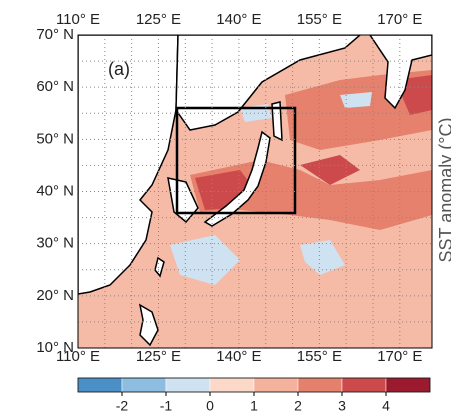 The image size is (451, 420). What do you see at coordinates (342, 406) in the screenshot?
I see `colorbar-tick-label: 3` at bounding box center [342, 406].